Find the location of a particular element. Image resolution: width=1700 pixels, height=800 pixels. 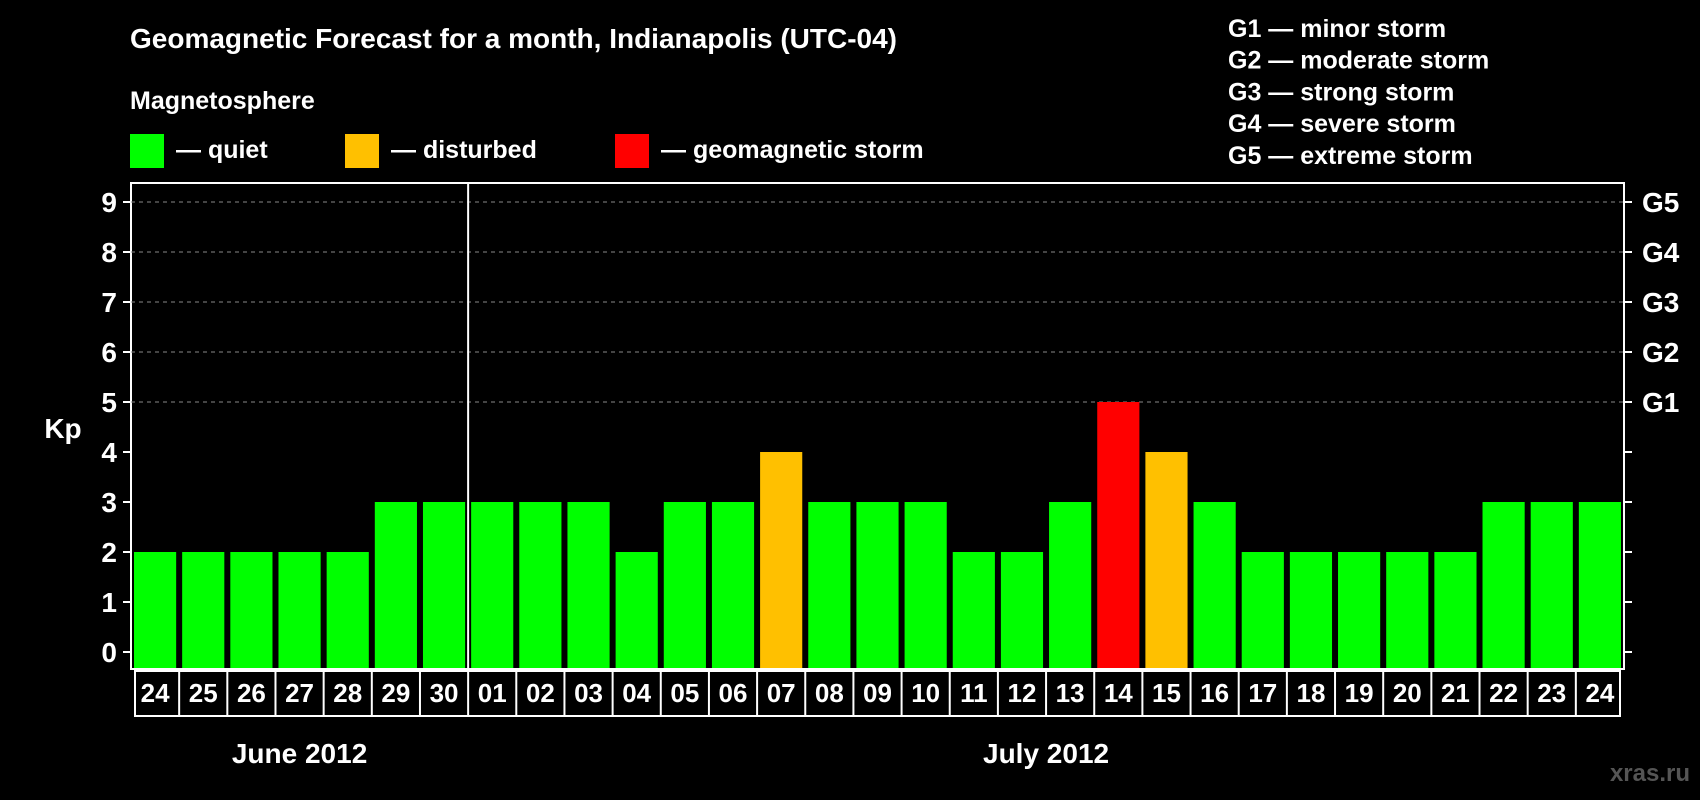

date-label-12: 06 is located at coordinates (733, 693).